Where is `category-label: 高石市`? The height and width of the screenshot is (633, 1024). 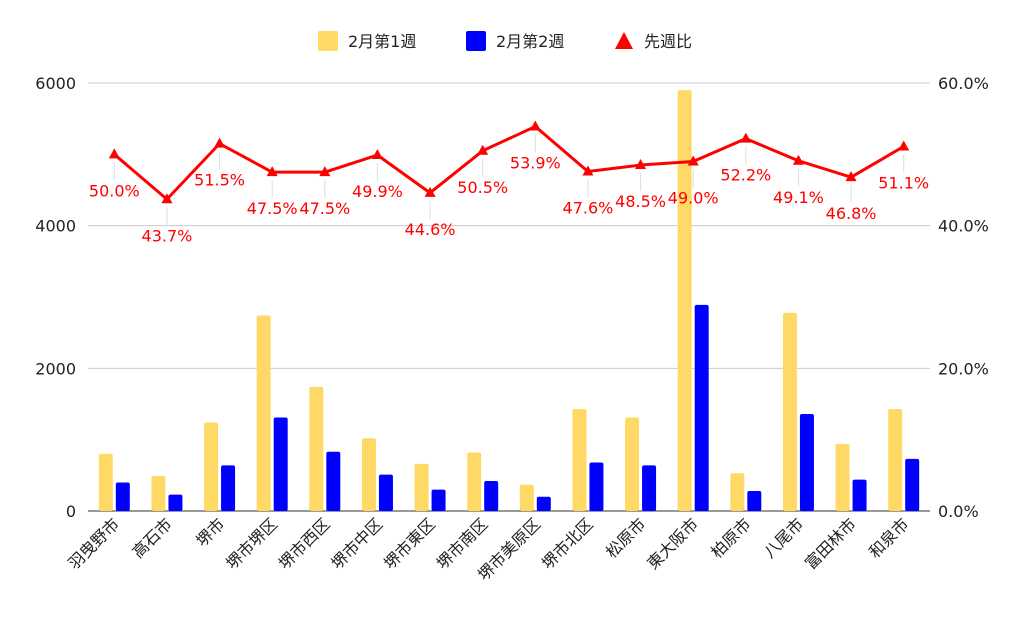
category-label: 高石市 is located at coordinates (151, 537).